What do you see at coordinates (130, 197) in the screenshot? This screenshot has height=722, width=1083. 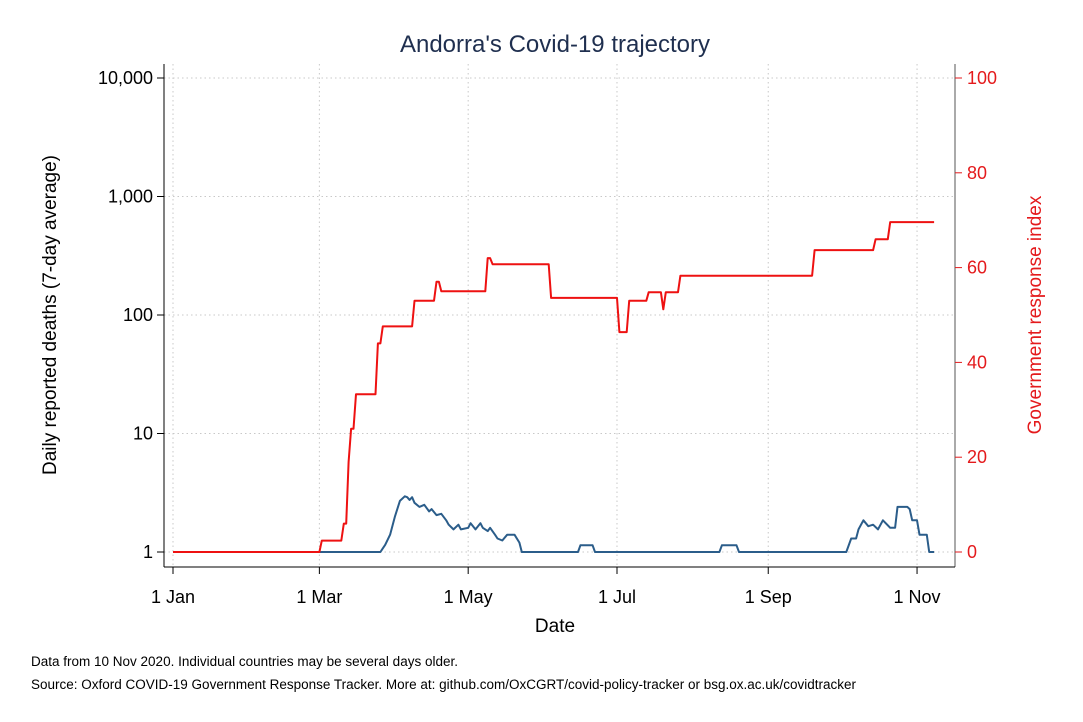 I see `y-left-tick-label: 1,000` at bounding box center [130, 197].